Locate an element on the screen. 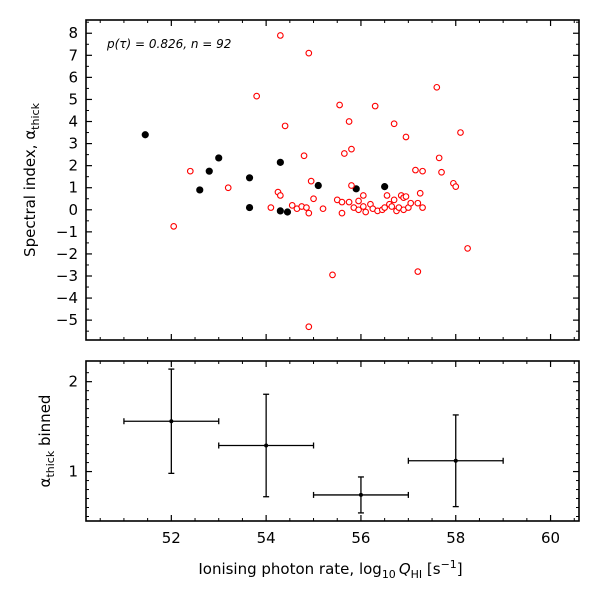  x-tick-label: 58 is located at coordinates (455, 538).